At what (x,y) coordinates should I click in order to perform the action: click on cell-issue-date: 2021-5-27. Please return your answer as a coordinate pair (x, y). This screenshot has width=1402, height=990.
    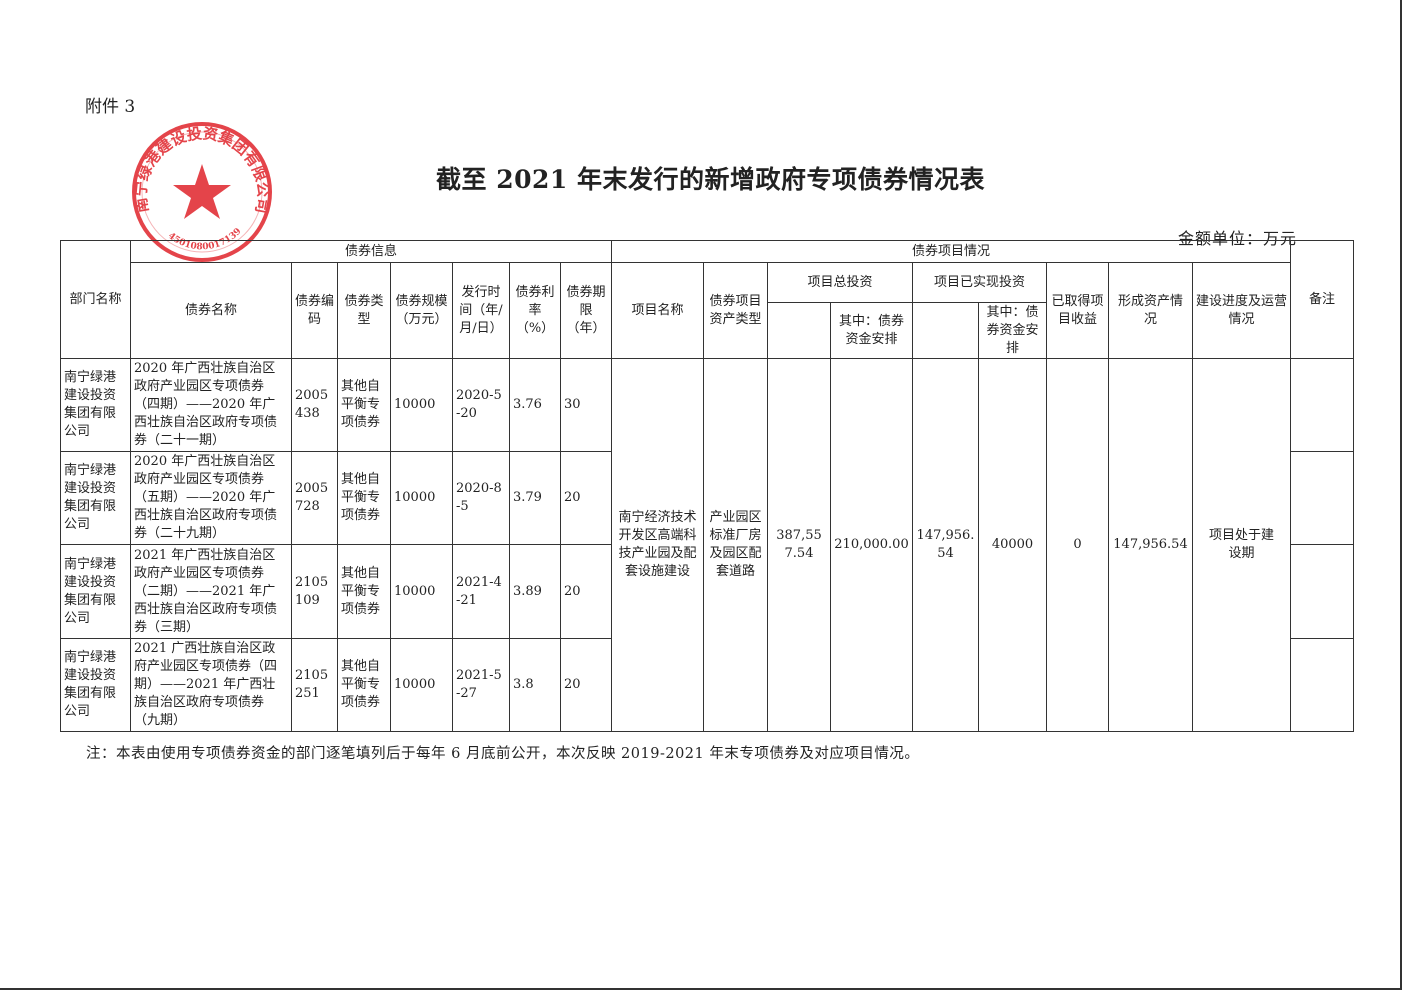
    Looking at the image, I should click on (481, 685).